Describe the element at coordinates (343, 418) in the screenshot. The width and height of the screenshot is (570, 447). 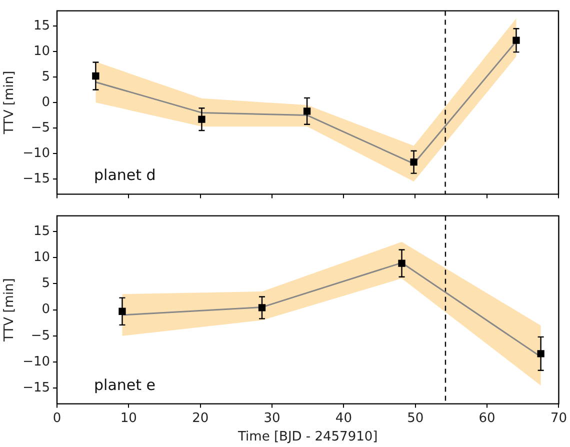
I see `x-tick-label: 40` at that location.